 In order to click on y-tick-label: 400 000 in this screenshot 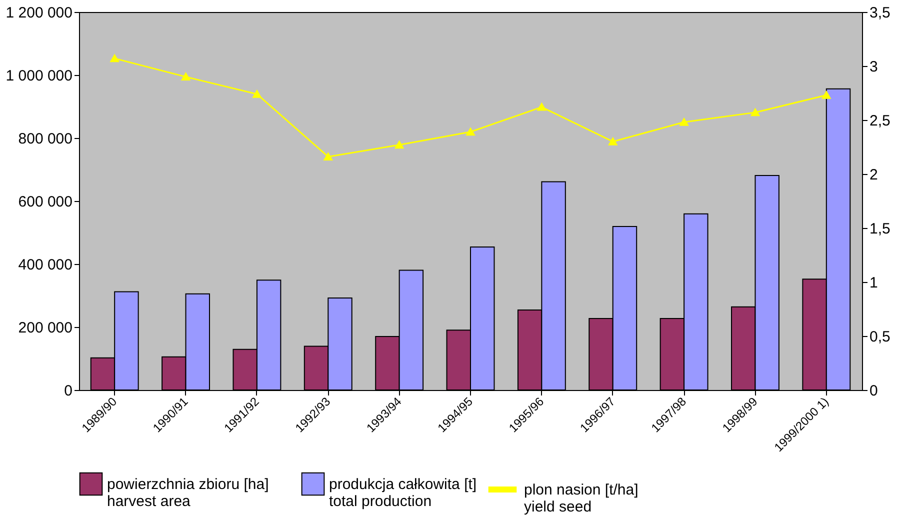, I will do `click(45, 265)`.